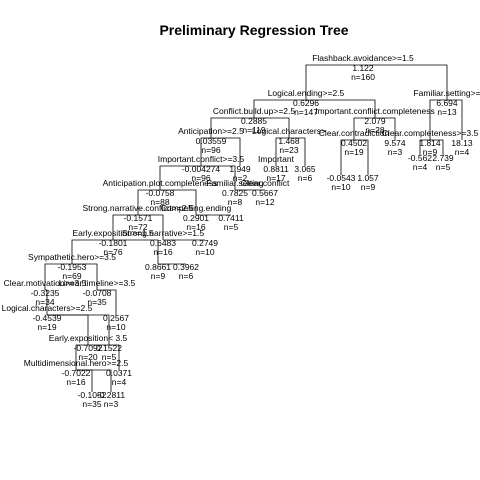  I want to click on node-n-label: n=69, so click(71, 276).